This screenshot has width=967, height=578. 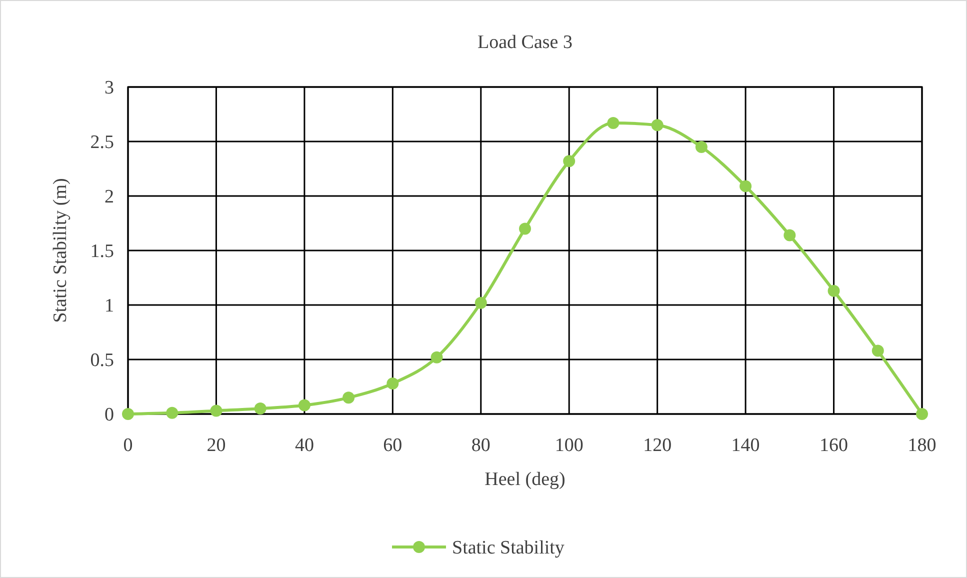 I want to click on x-axis-title: Heel (deg), so click(x=525, y=479).